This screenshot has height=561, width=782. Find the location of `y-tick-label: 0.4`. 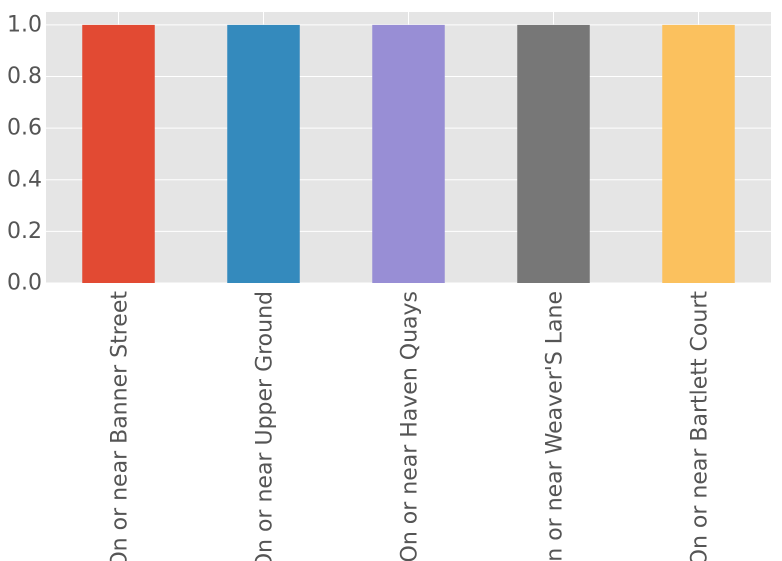

y-tick-label: 0.4 is located at coordinates (24, 179).